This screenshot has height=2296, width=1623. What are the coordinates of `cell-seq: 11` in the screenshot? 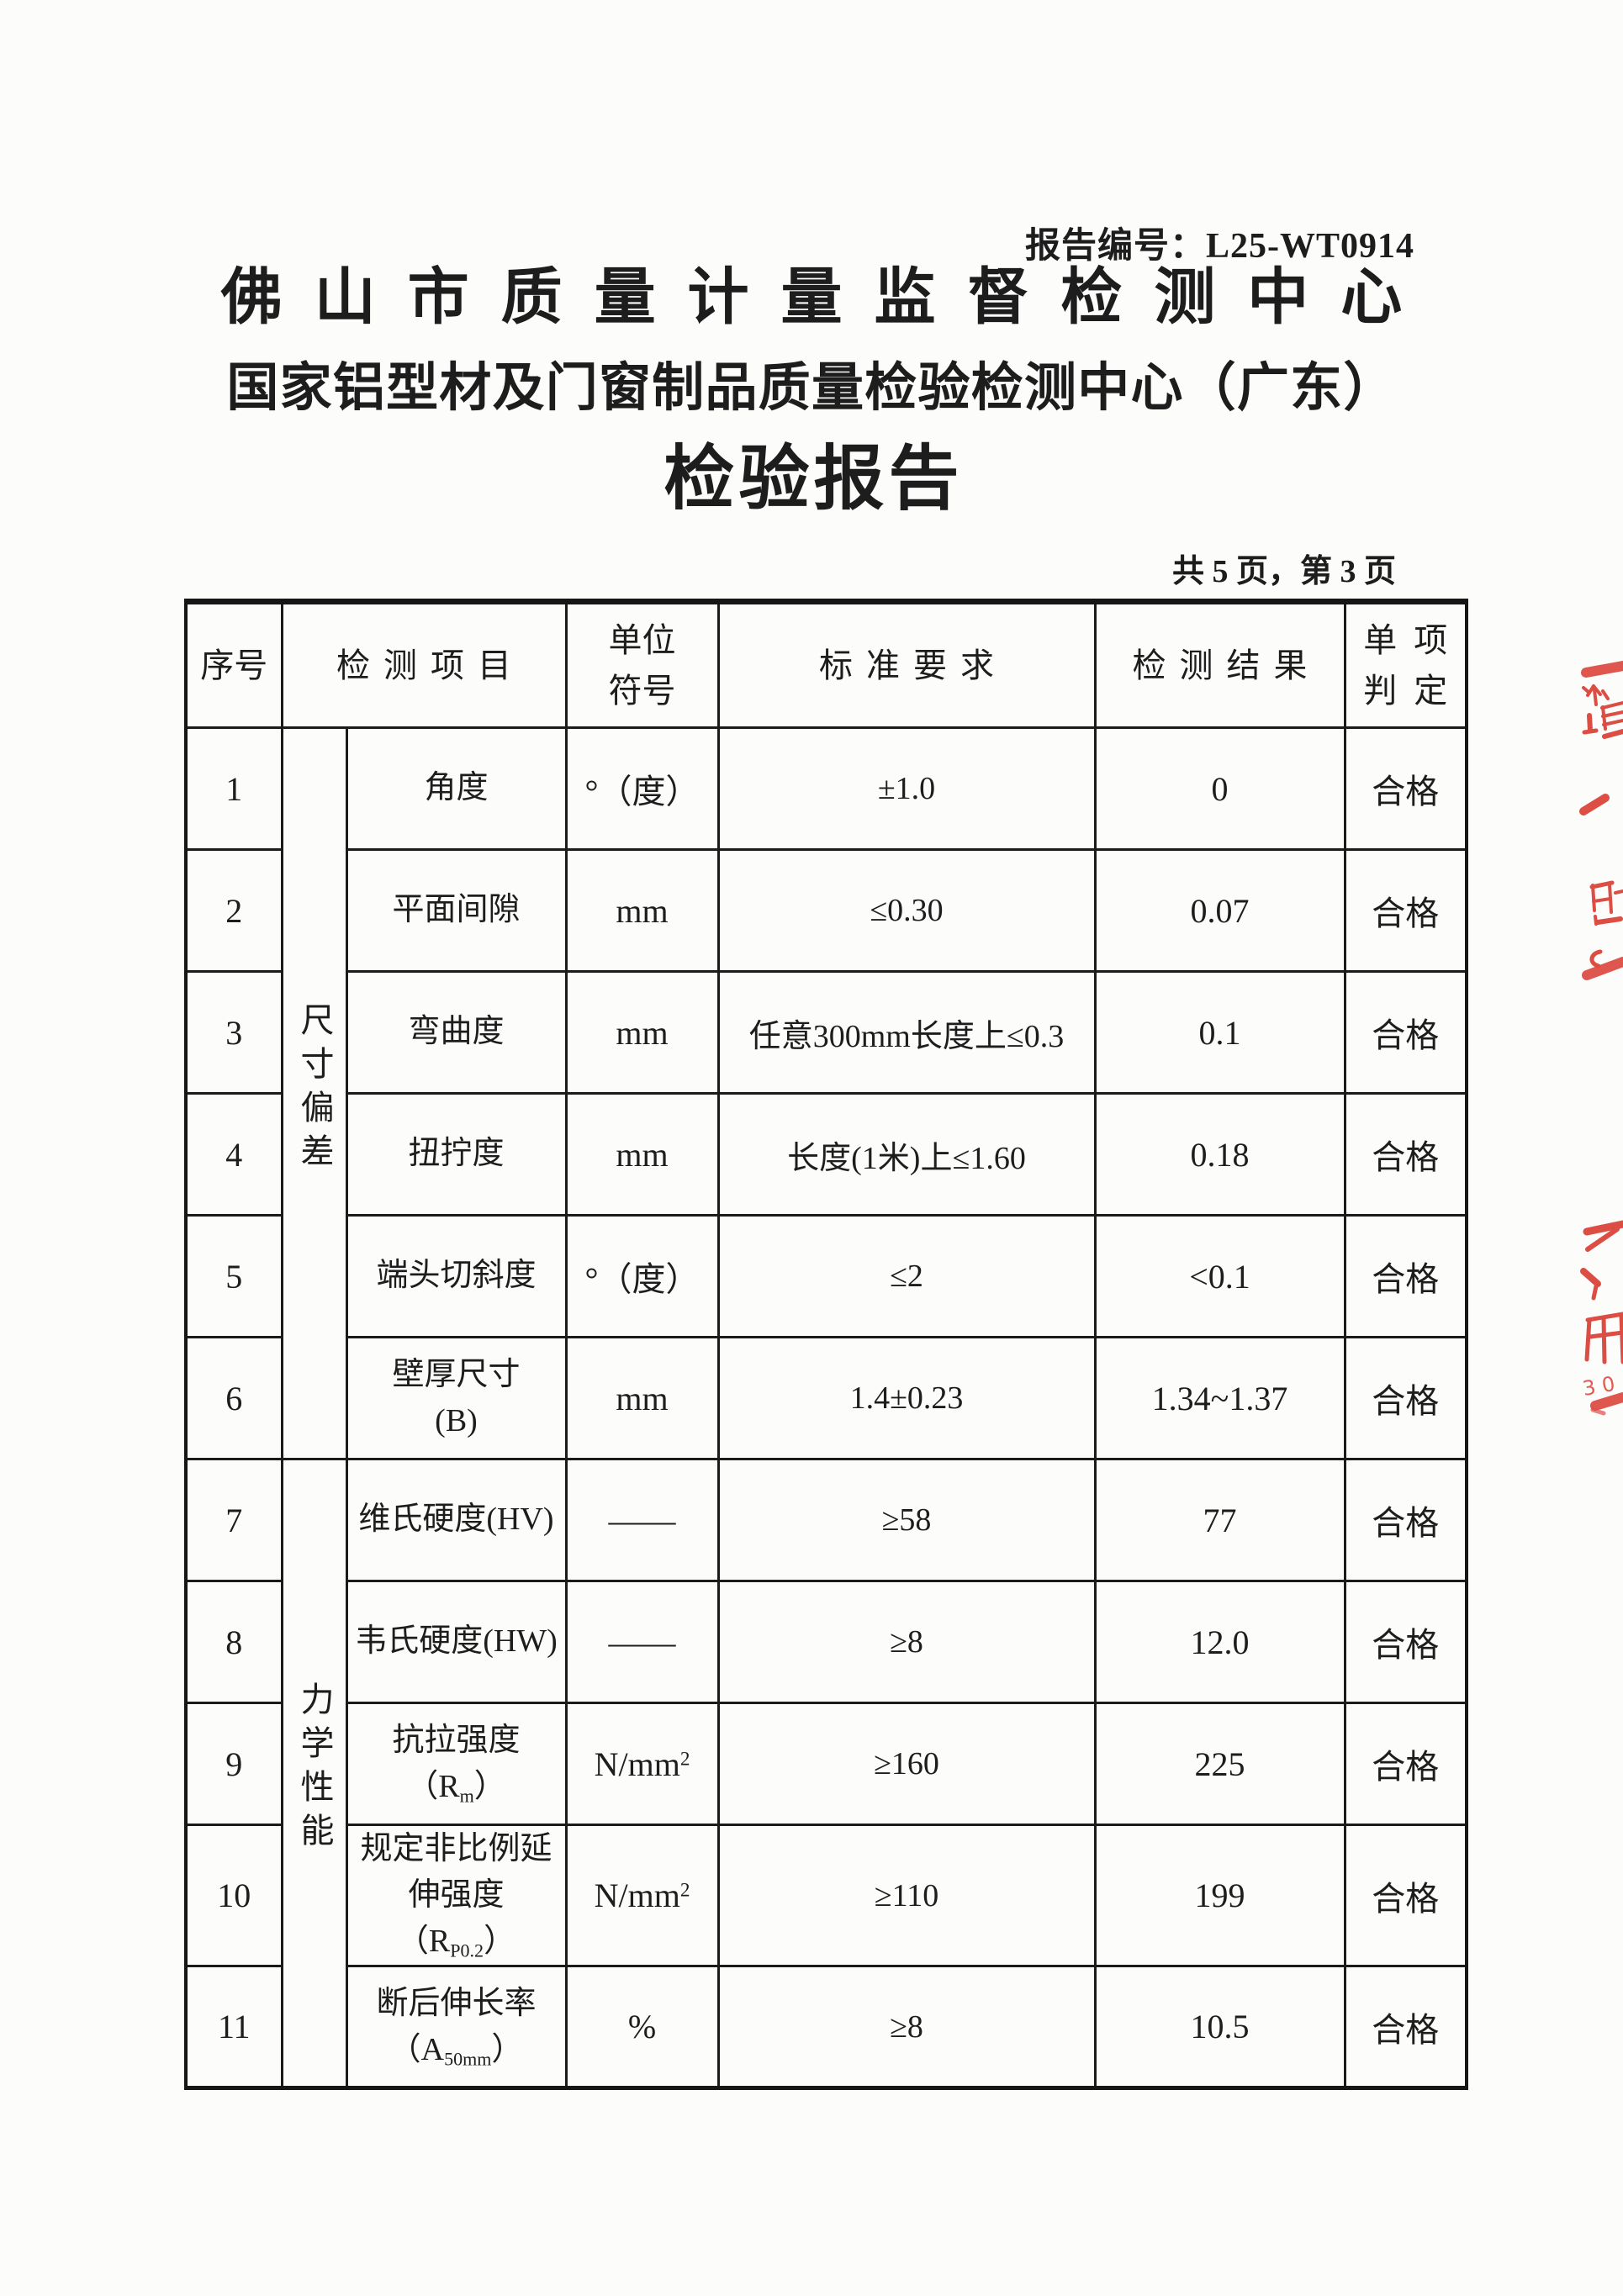 It's located at (234, 2028).